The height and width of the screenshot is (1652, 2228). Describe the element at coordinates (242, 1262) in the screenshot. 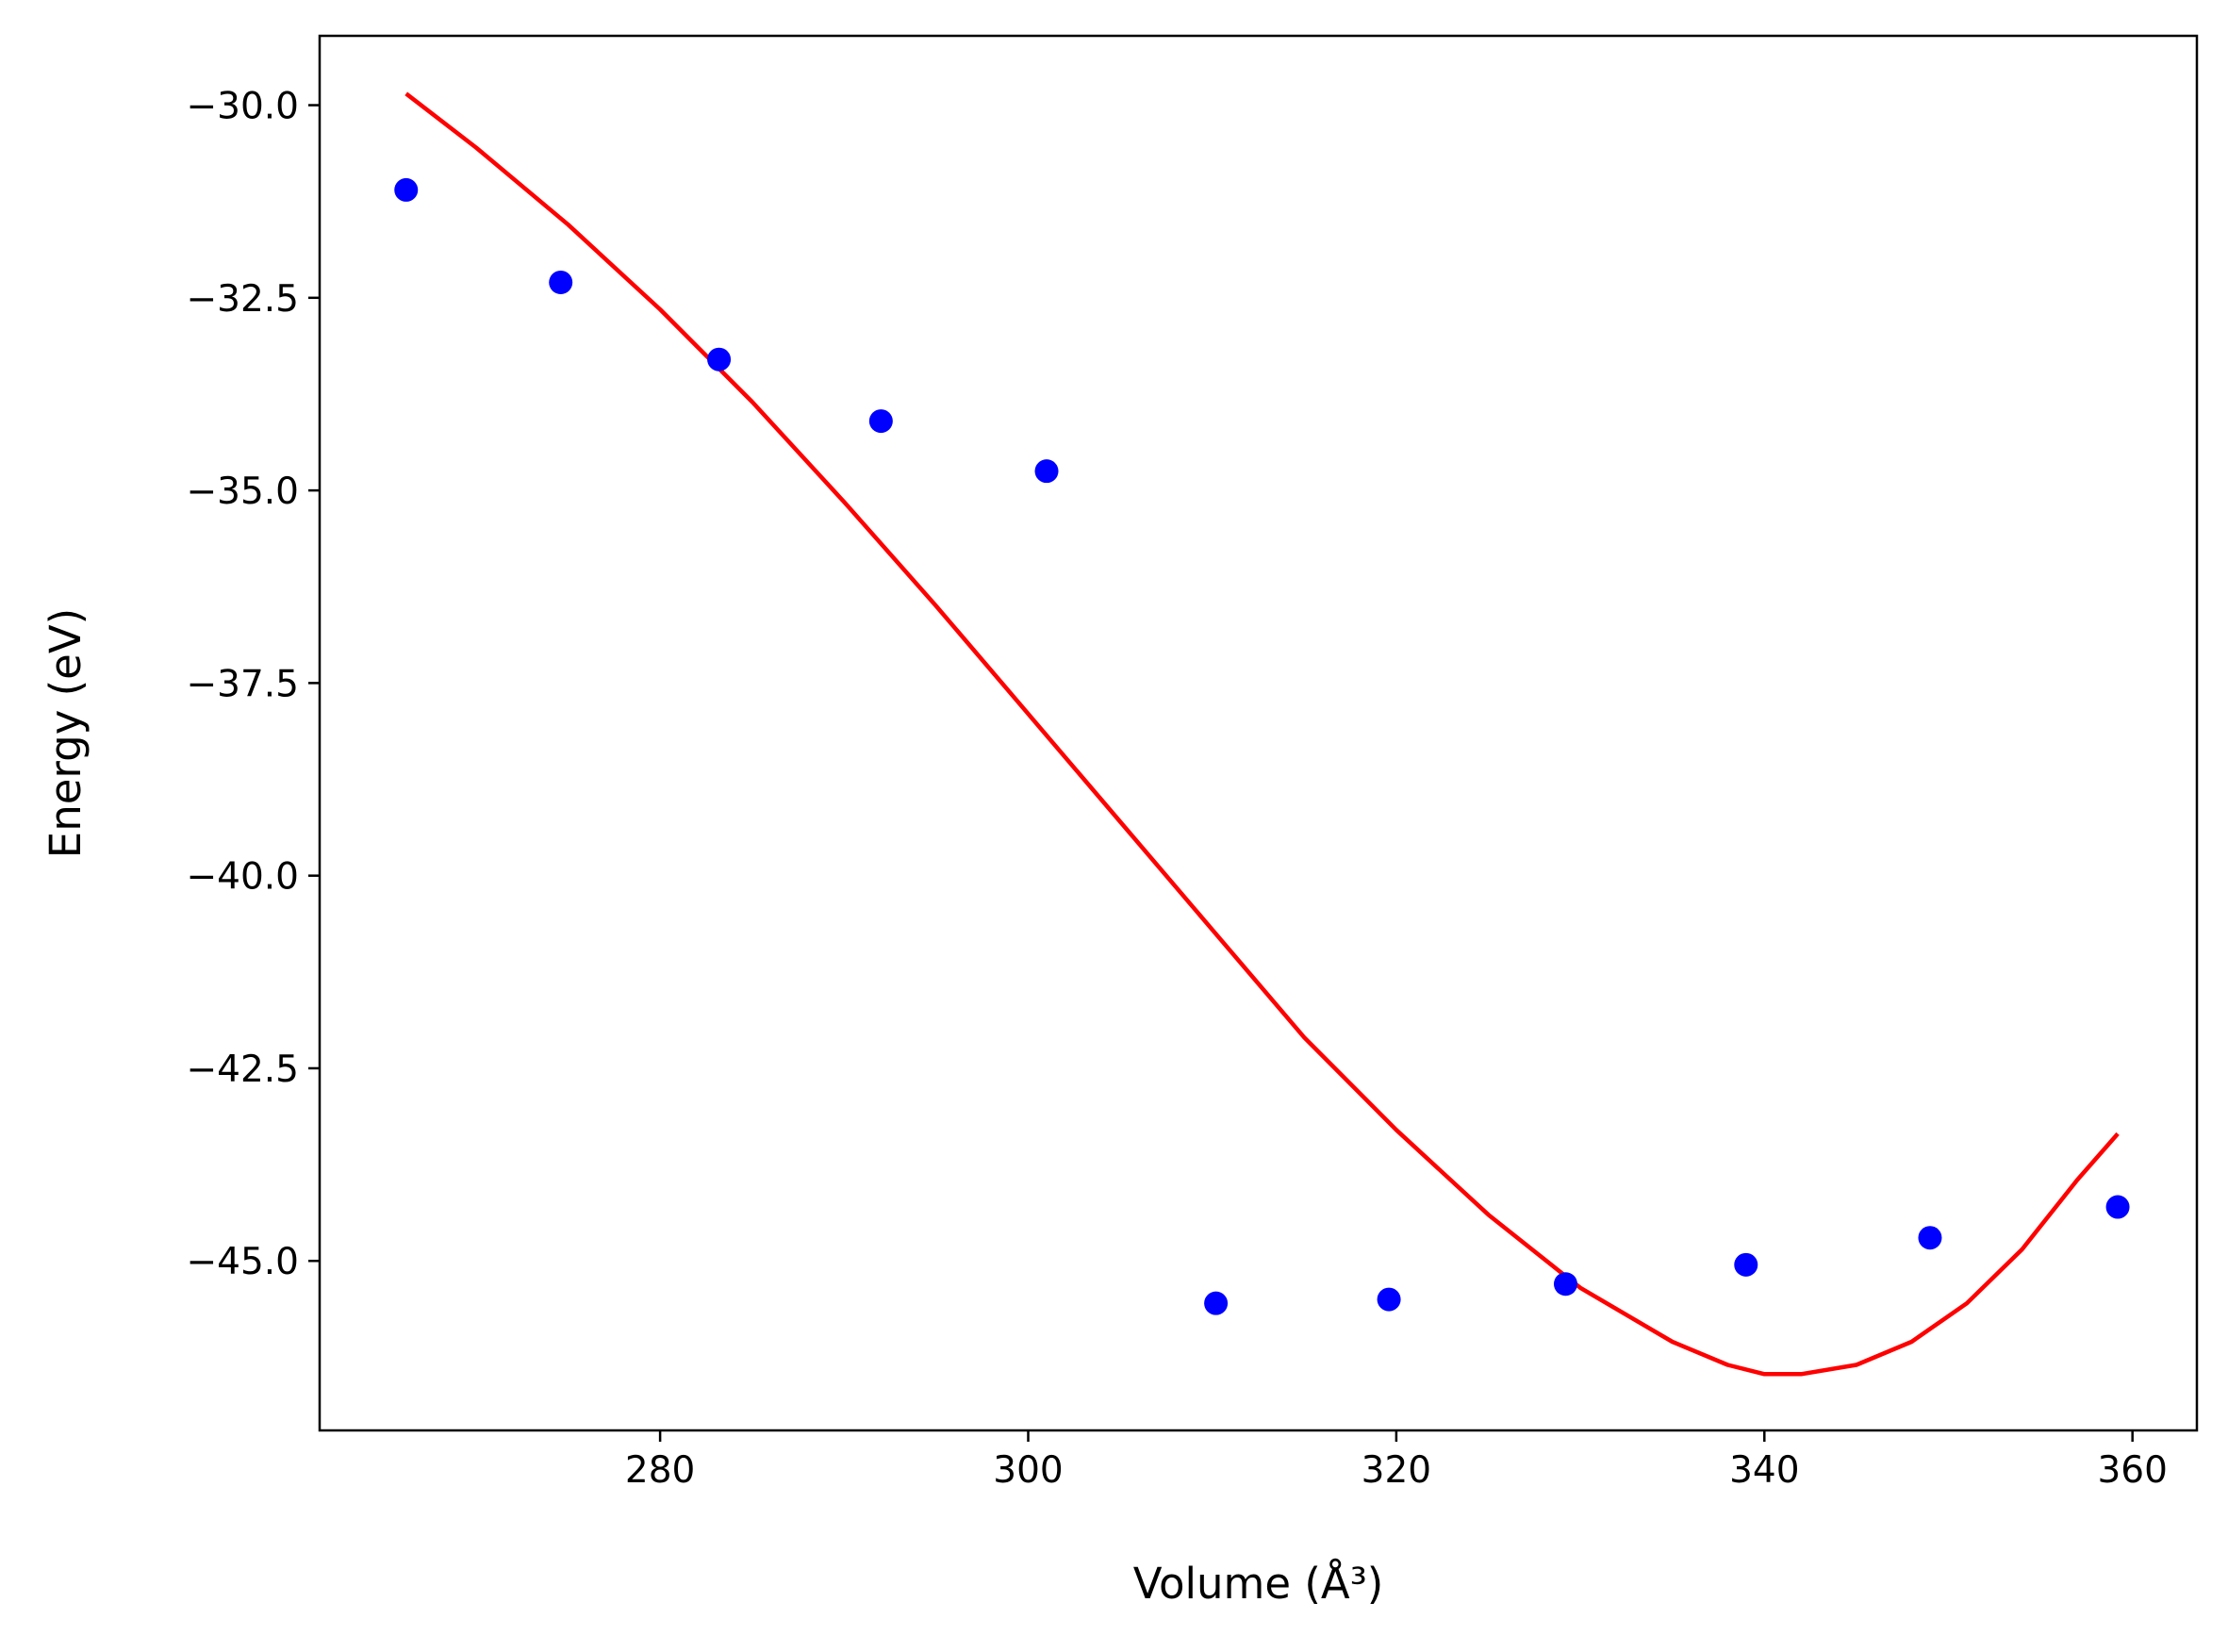

I see `y-tick-label: −45.0` at that location.